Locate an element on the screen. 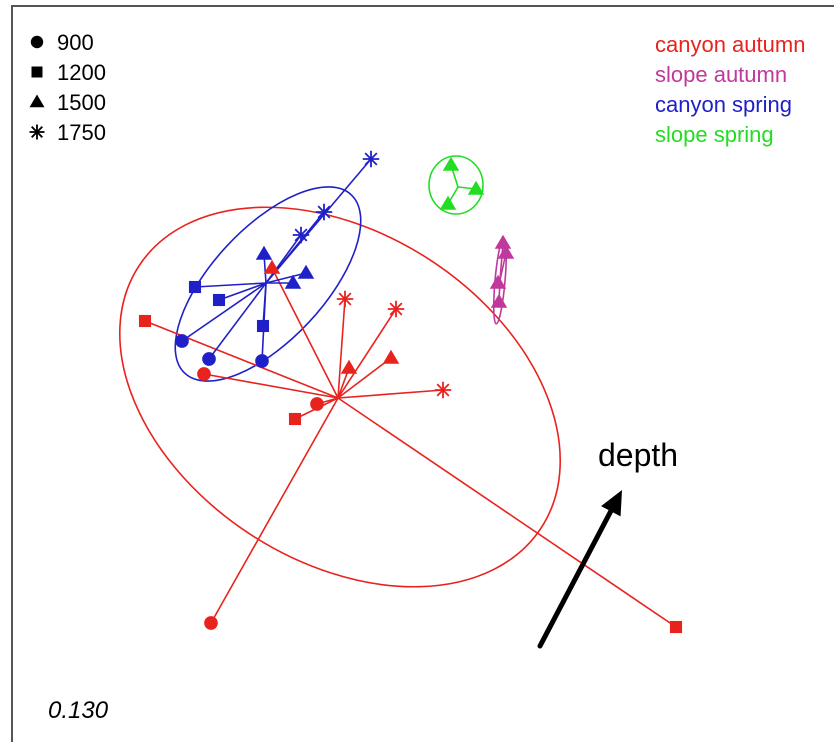 The height and width of the screenshot is (742, 834). legend-canyon-autumn: canyon autumn is located at coordinates (730, 44).